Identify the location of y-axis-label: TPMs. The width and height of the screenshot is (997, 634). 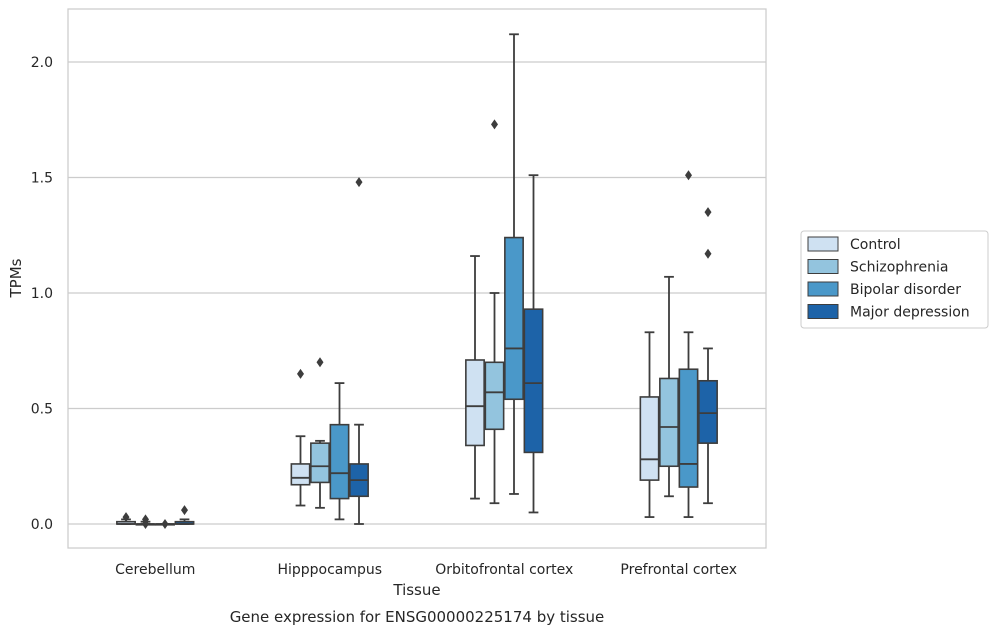
(16, 278).